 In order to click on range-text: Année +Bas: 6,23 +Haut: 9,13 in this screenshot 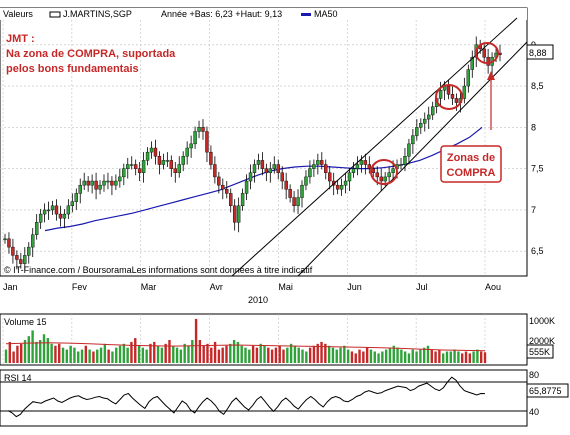, I will do `click(221, 14)`.